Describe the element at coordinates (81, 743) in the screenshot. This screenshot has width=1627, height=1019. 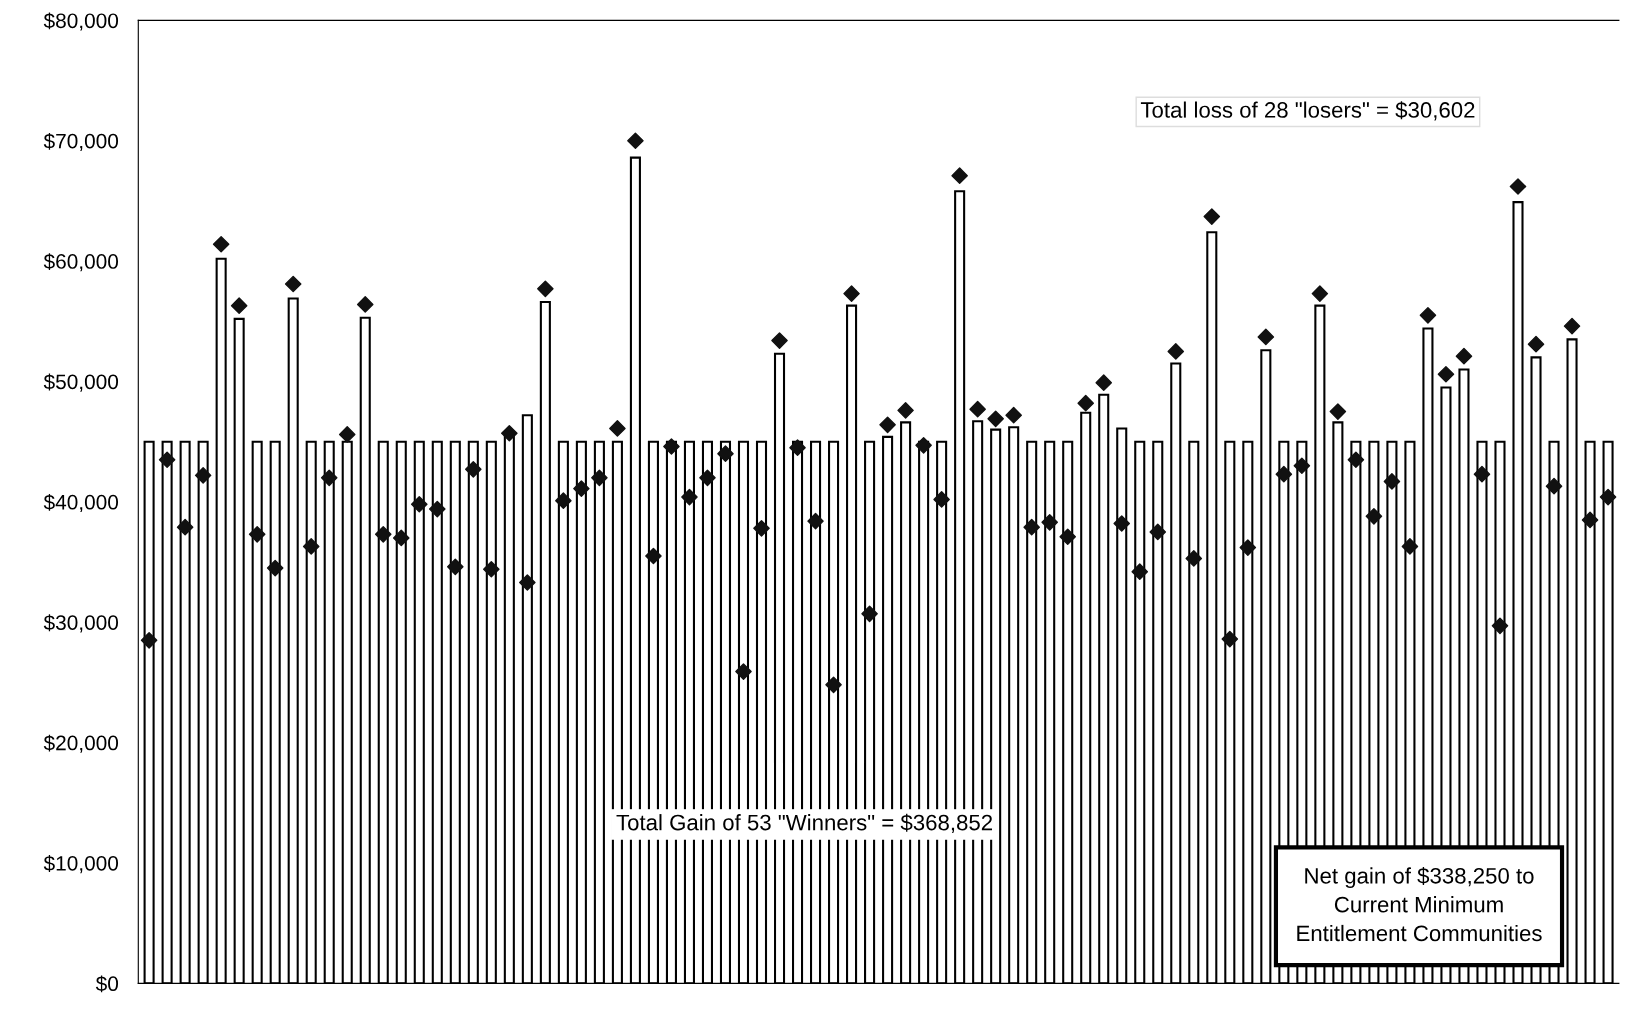
I see `y-tick-label: $20,000` at that location.